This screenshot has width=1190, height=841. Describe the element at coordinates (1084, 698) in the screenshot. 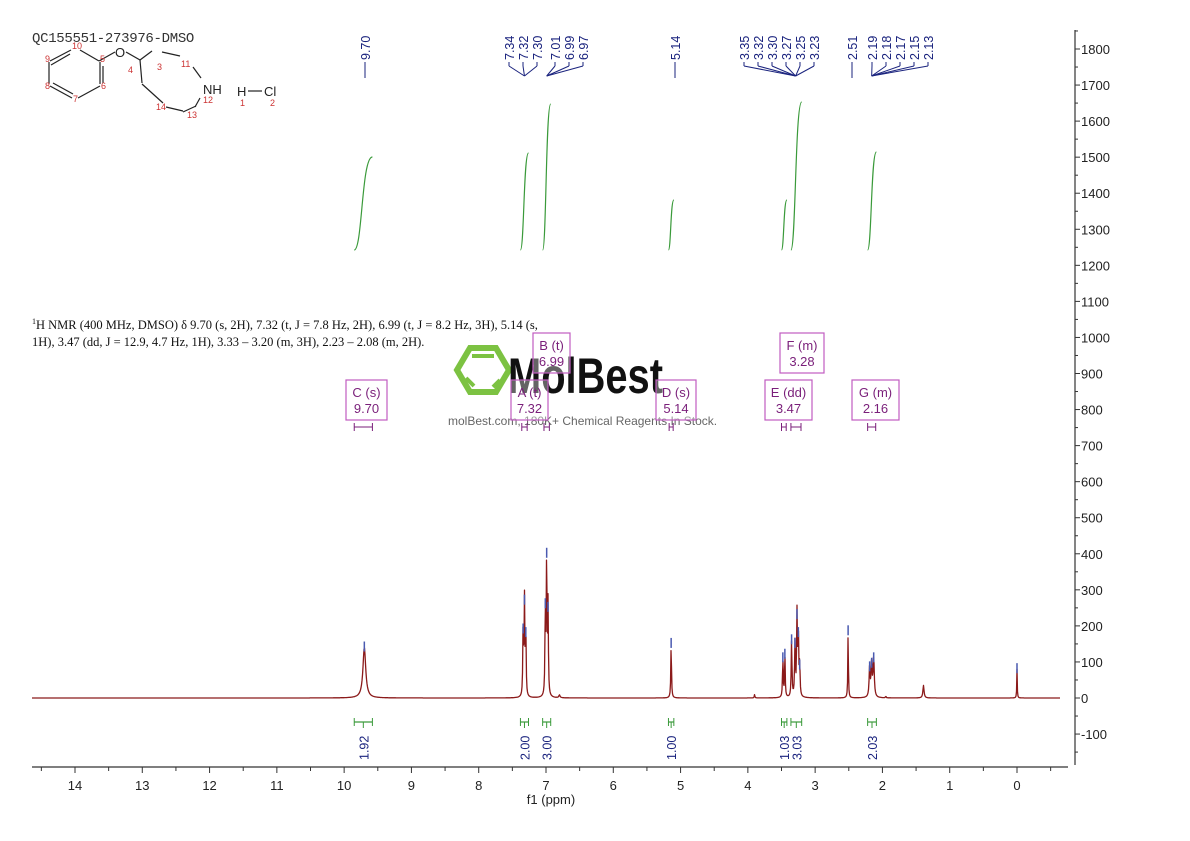

I see `y-tick-label: 0` at that location.